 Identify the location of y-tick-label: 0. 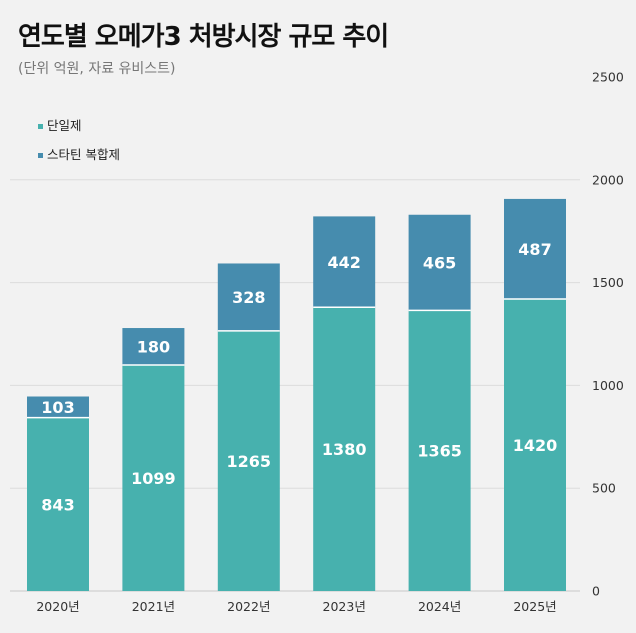
(596, 591).